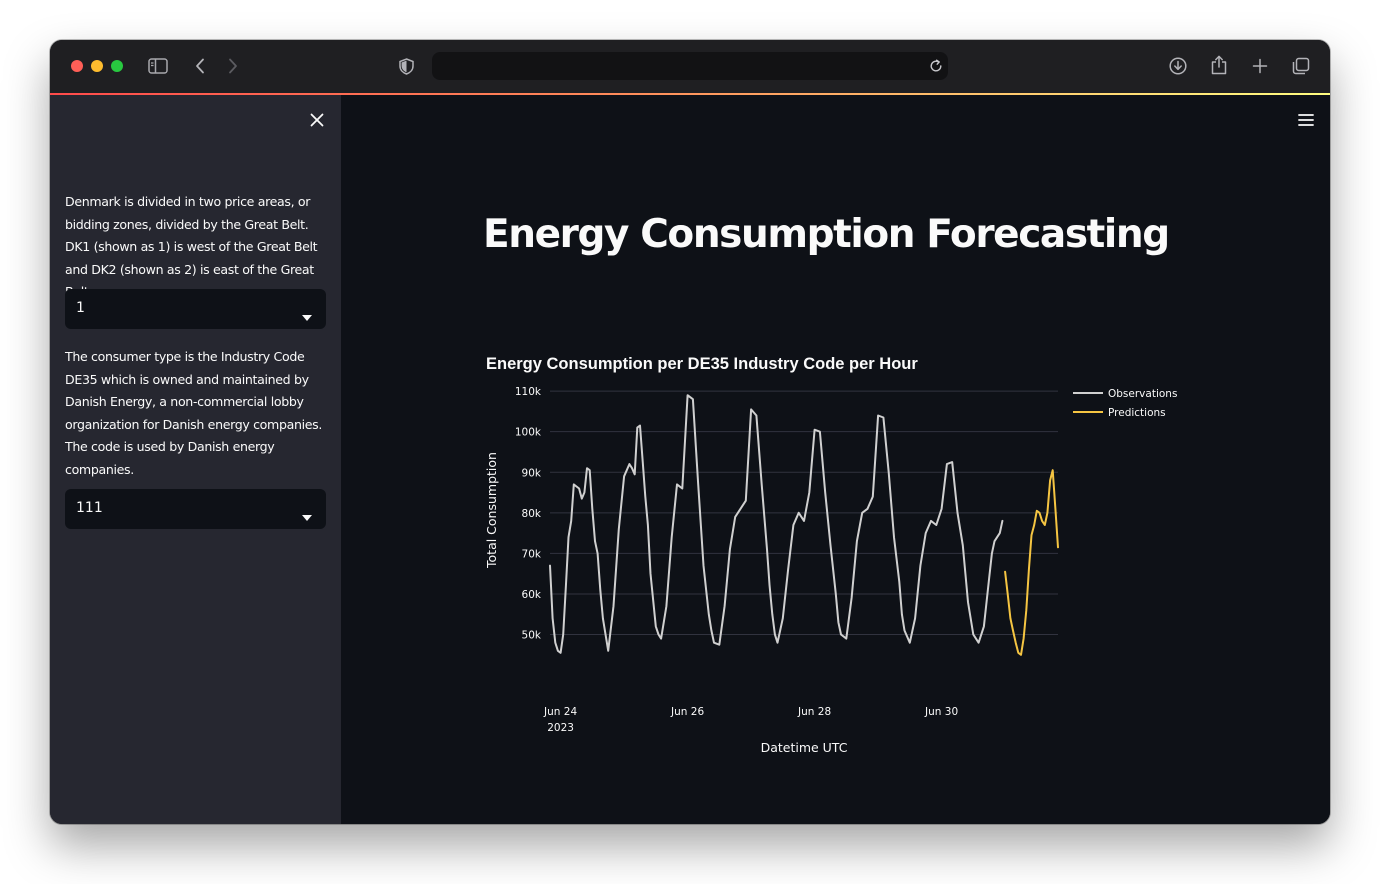 Image resolution: width=1380 pixels, height=884 pixels. I want to click on chart-x-tick-label: Jun 24, so click(560, 712).